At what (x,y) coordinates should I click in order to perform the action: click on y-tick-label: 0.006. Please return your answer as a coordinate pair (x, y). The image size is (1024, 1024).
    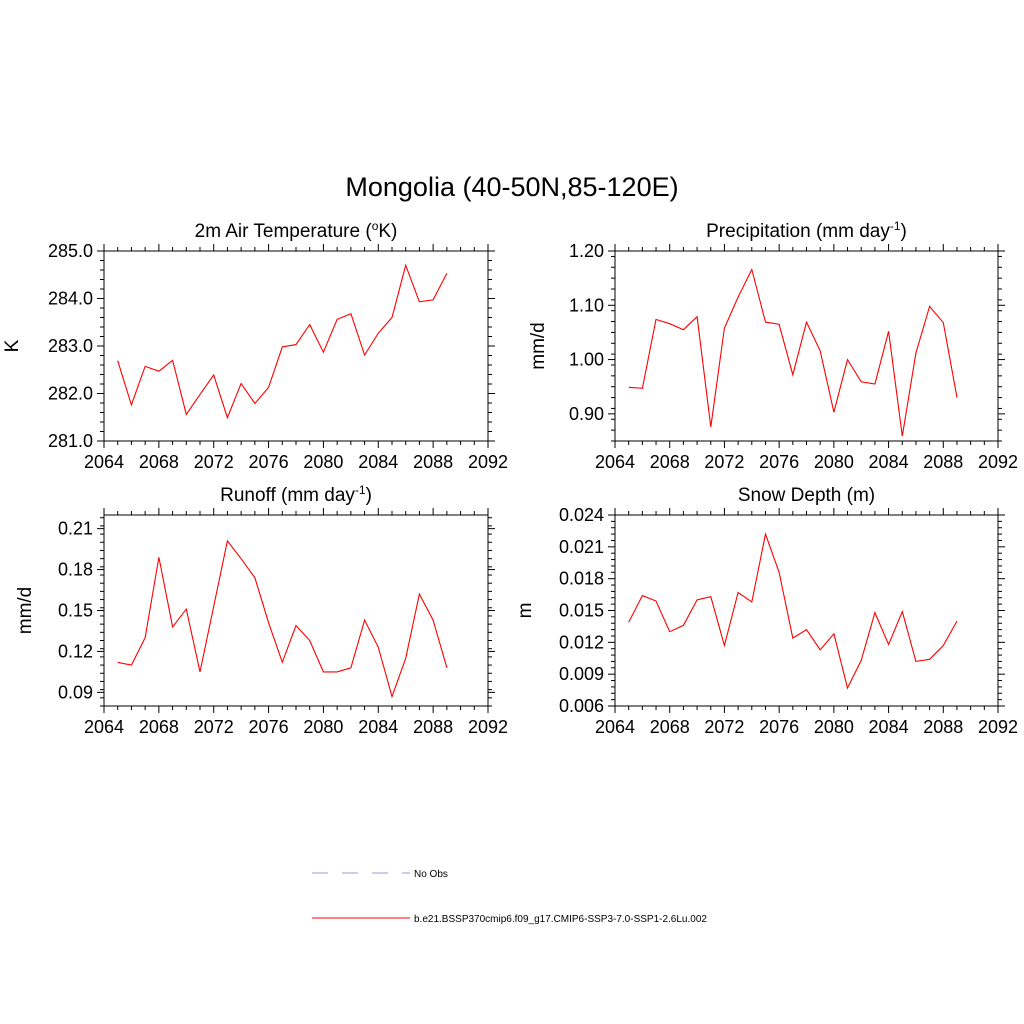
    Looking at the image, I should click on (581, 706).